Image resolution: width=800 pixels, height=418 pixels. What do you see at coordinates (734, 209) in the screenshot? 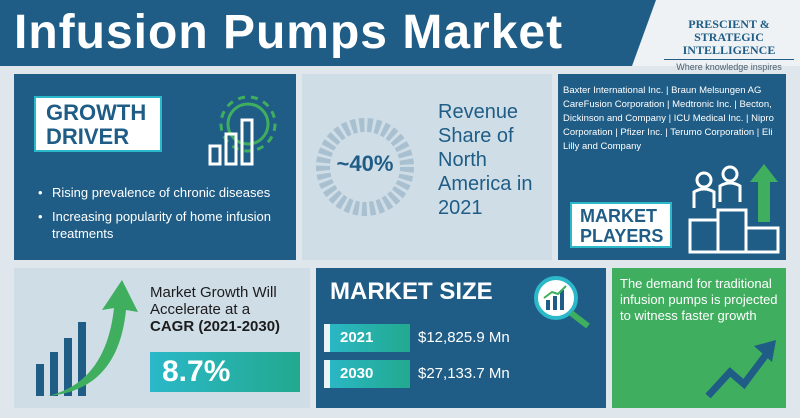
I see `podium-people-icon` at bounding box center [734, 209].